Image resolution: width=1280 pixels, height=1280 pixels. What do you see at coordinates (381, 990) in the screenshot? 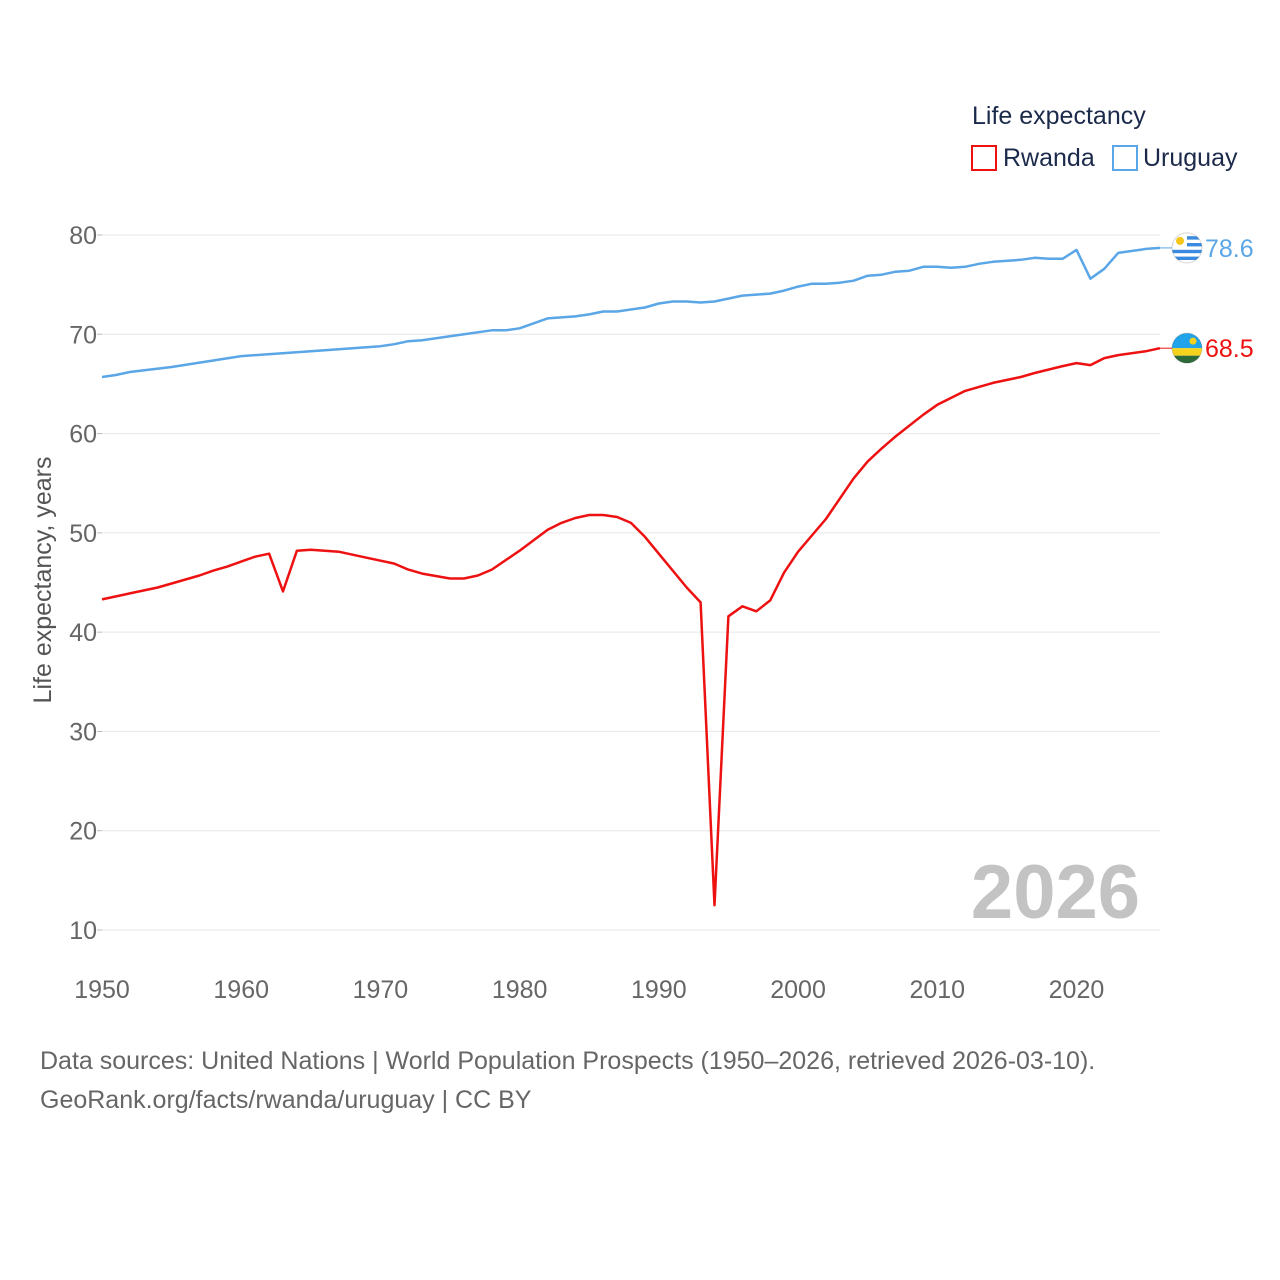
I see `x-tick-label: 1970` at bounding box center [381, 990].